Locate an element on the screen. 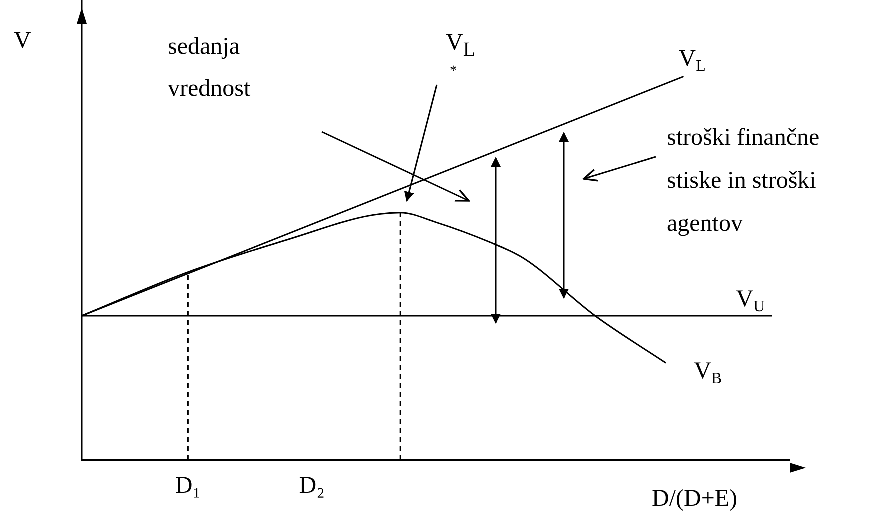  annotation: * is located at coordinates (454, 72).